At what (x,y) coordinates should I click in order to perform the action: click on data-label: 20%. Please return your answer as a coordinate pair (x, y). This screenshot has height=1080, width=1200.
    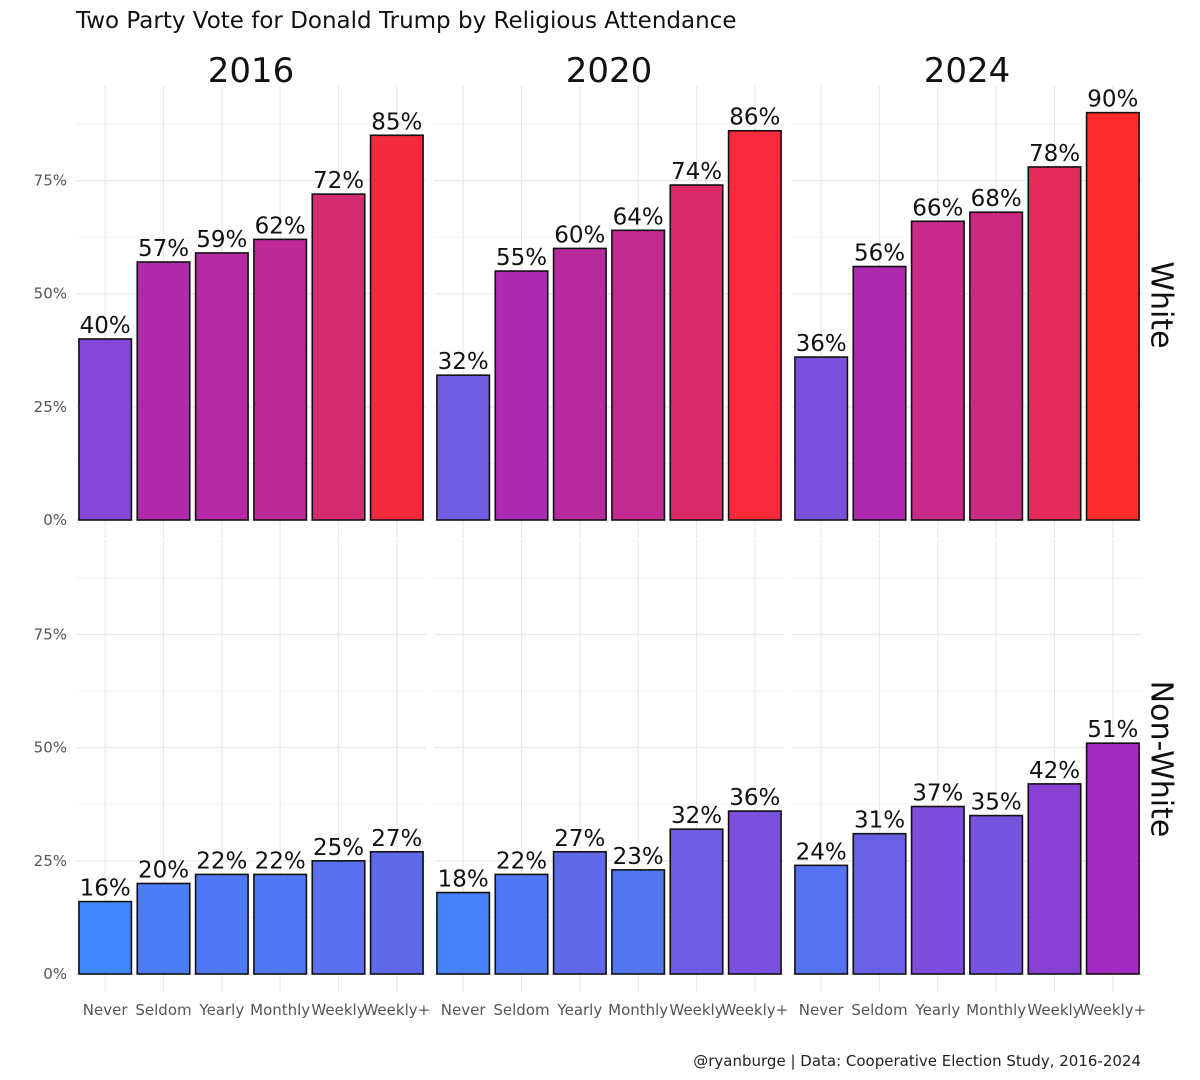
    Looking at the image, I should click on (163, 870).